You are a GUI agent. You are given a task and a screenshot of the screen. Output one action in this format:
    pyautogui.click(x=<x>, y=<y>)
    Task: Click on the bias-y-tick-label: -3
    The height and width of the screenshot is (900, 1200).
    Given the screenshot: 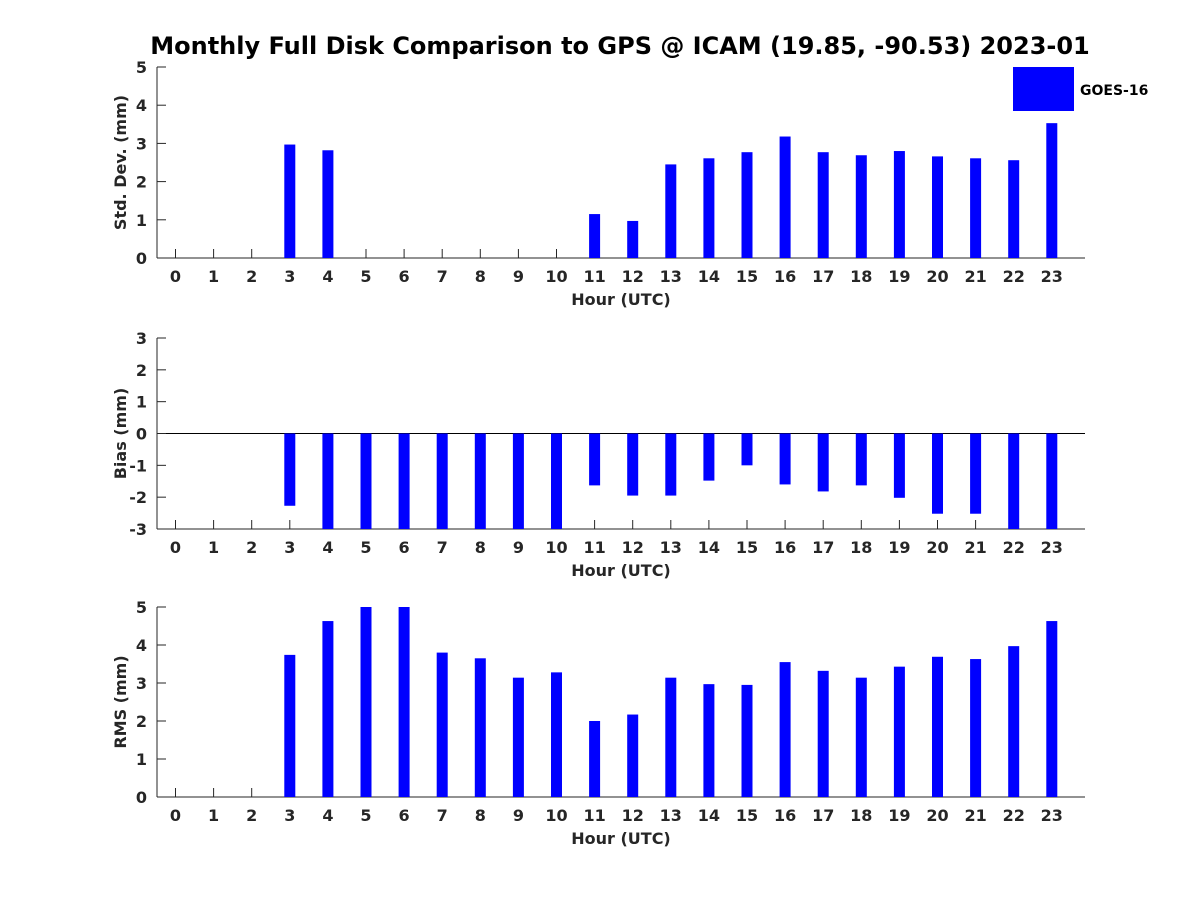 What is the action you would take?
    pyautogui.click(x=138, y=529)
    